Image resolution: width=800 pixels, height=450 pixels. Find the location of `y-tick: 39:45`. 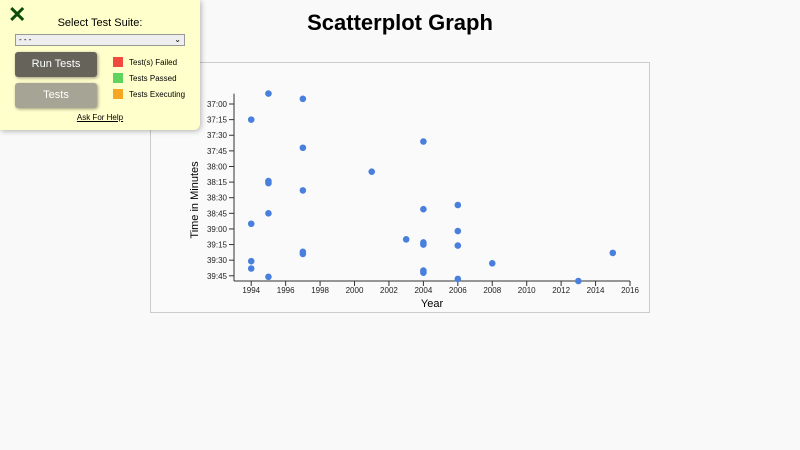

y-tick: 39:45 is located at coordinates (220, 276).